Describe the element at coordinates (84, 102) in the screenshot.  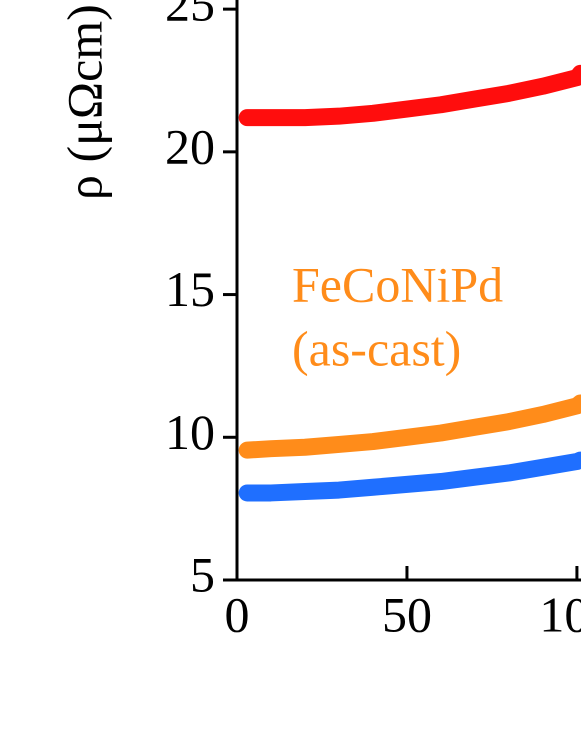
I see `y-axis-label: ρ (μΩcm)` at that location.